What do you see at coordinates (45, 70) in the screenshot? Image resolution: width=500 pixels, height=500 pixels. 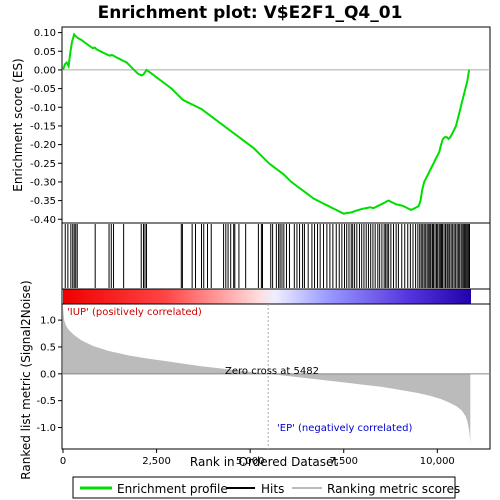 I see `es-y-tick-label: 0.00` at bounding box center [45, 70].